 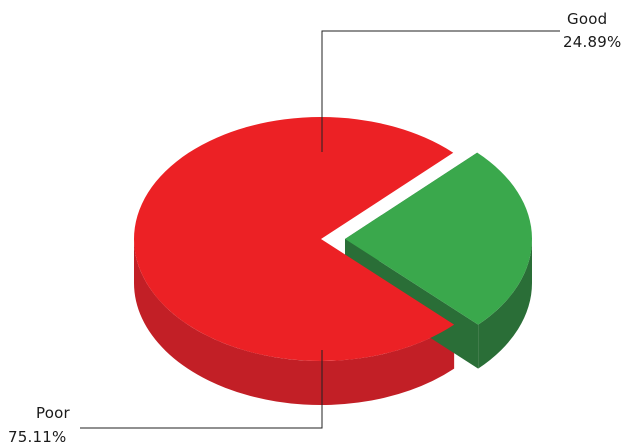 What do you see at coordinates (505, 303) in the screenshot?
I see `slice-rim-good` at bounding box center [505, 303].